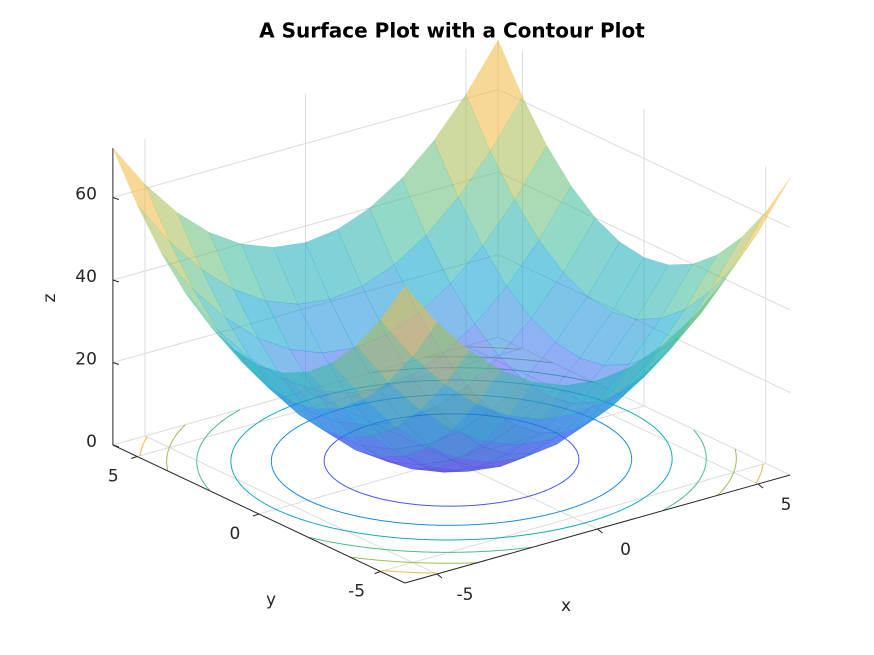 The image size is (874, 655). What do you see at coordinates (113, 477) in the screenshot?
I see `y-tick-label: 5` at bounding box center [113, 477].